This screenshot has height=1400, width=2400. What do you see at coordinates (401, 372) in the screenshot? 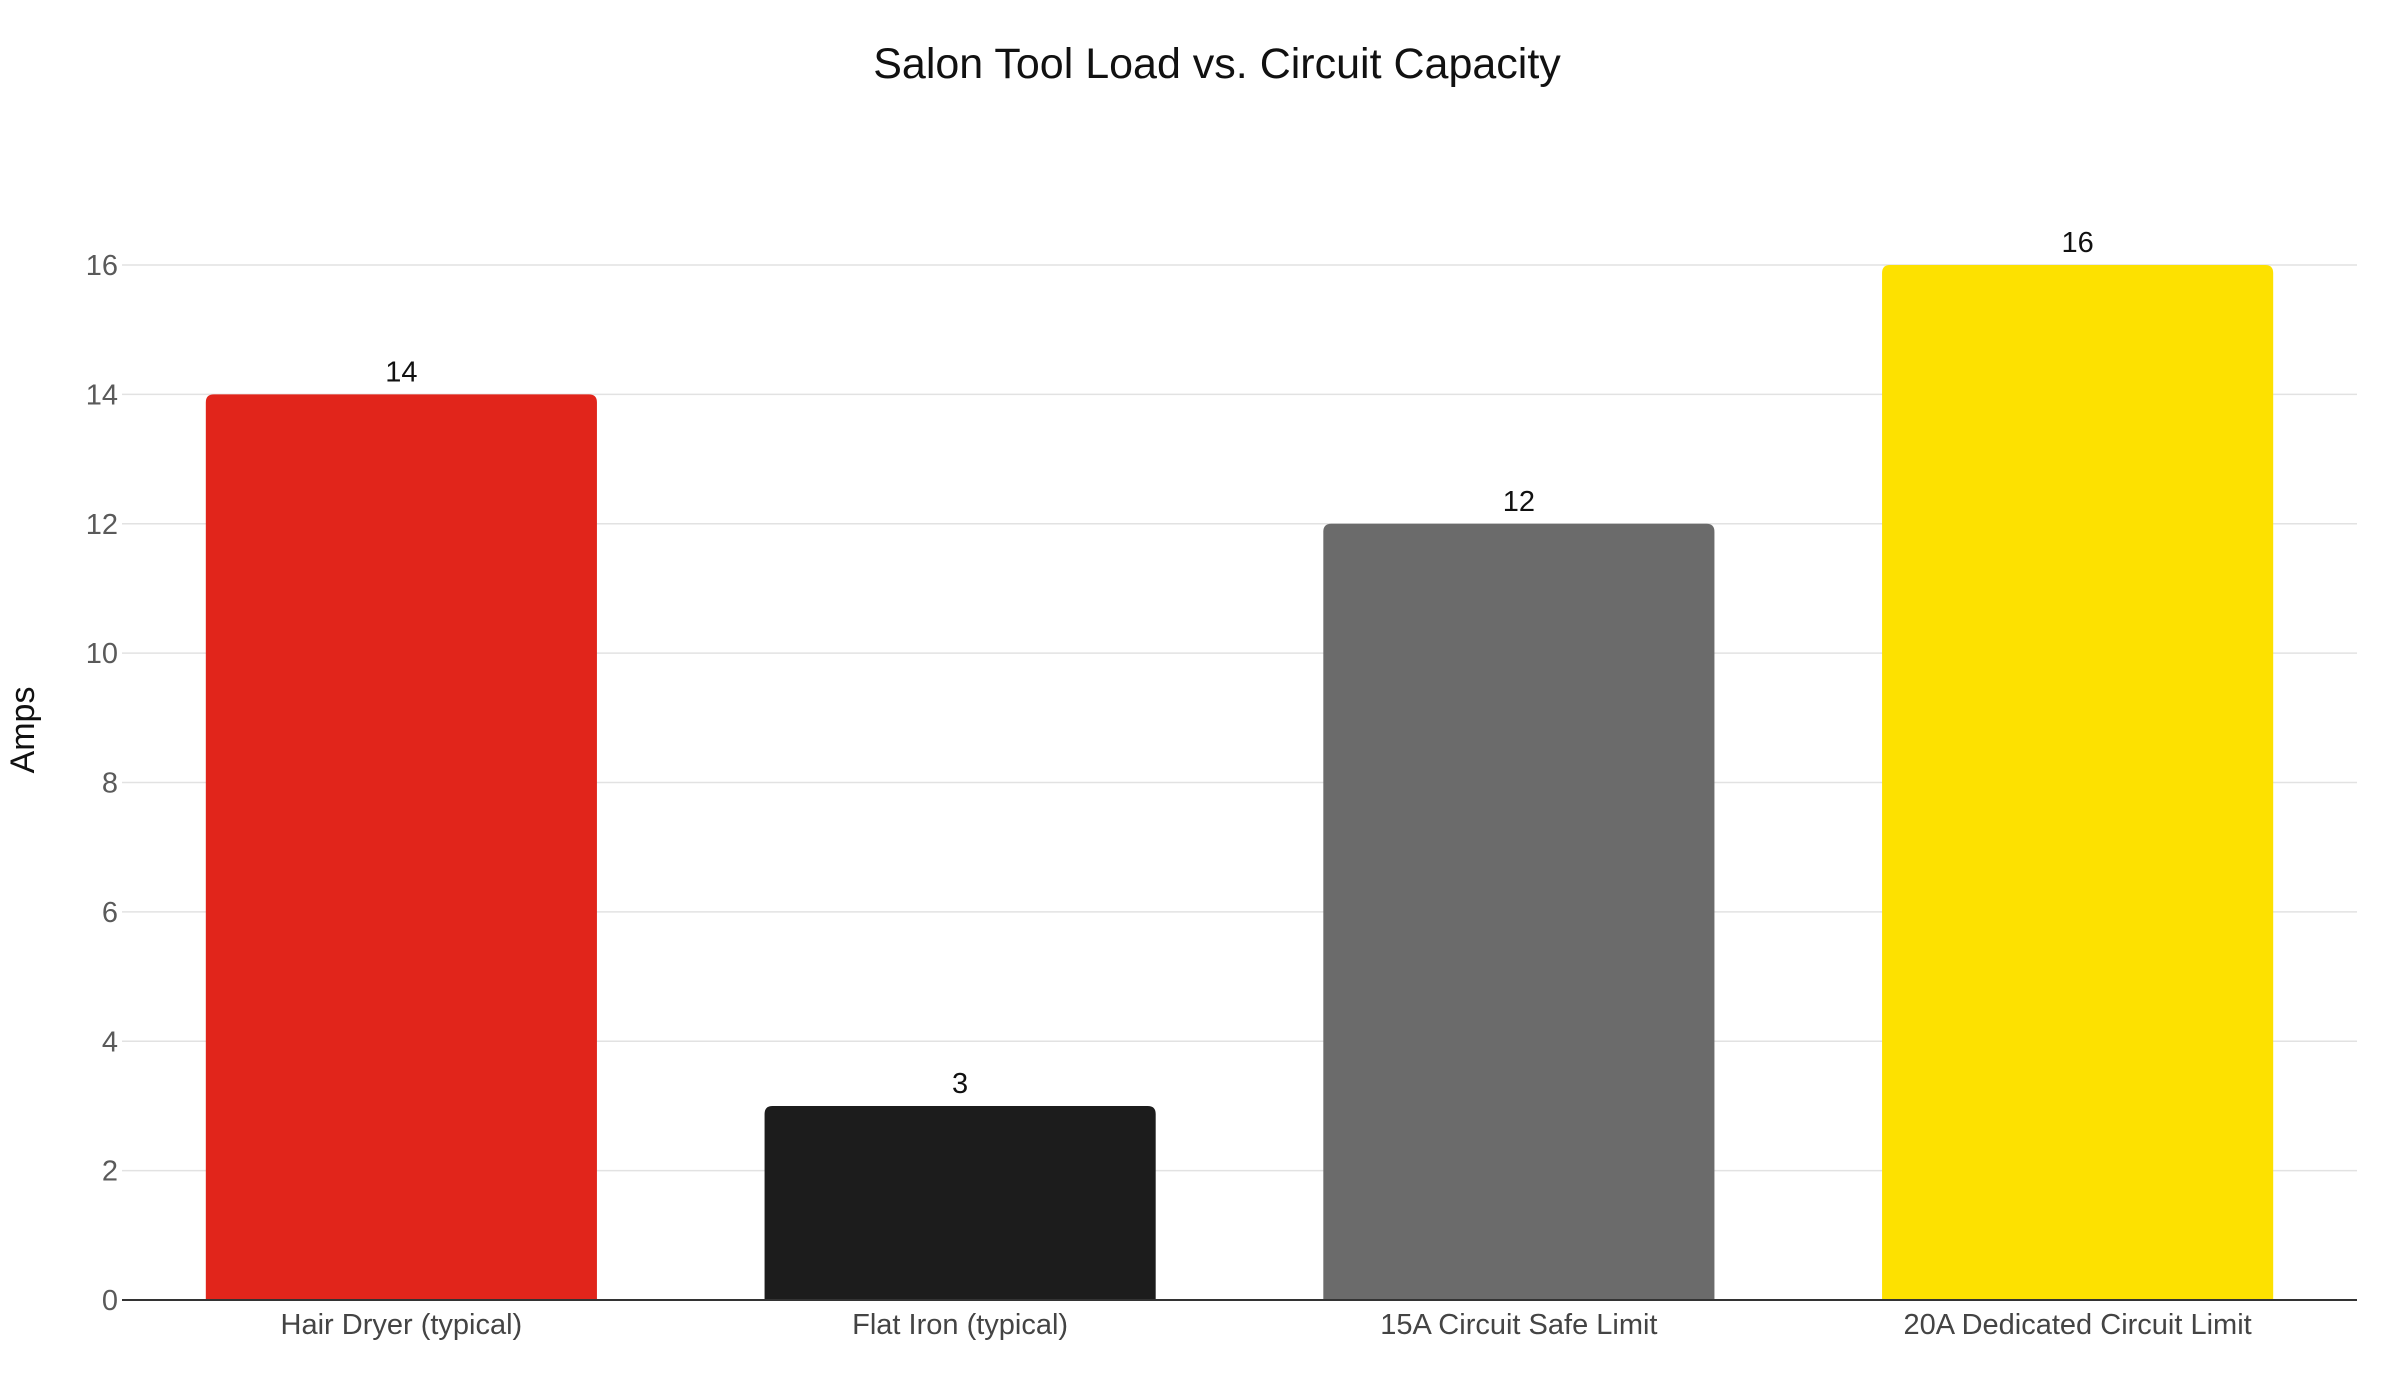
I see `data-label: 14` at bounding box center [401, 372].